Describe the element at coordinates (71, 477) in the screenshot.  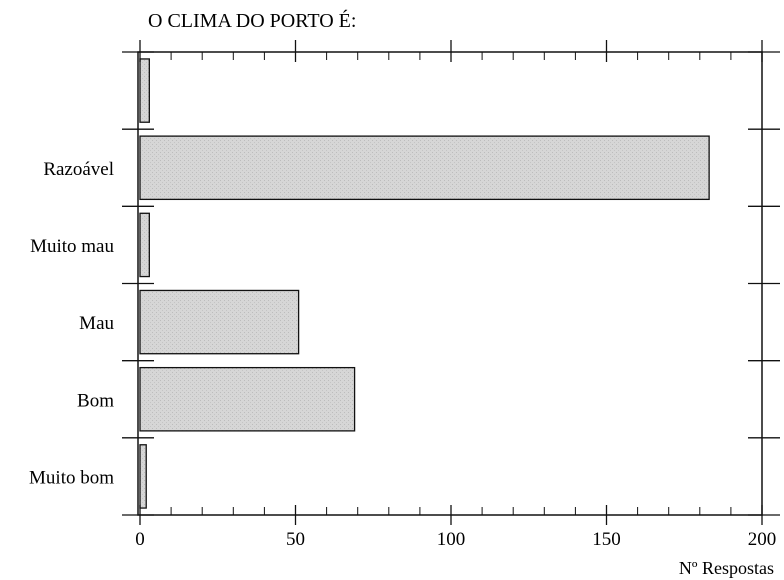
I see `category-label: Muito bom` at that location.